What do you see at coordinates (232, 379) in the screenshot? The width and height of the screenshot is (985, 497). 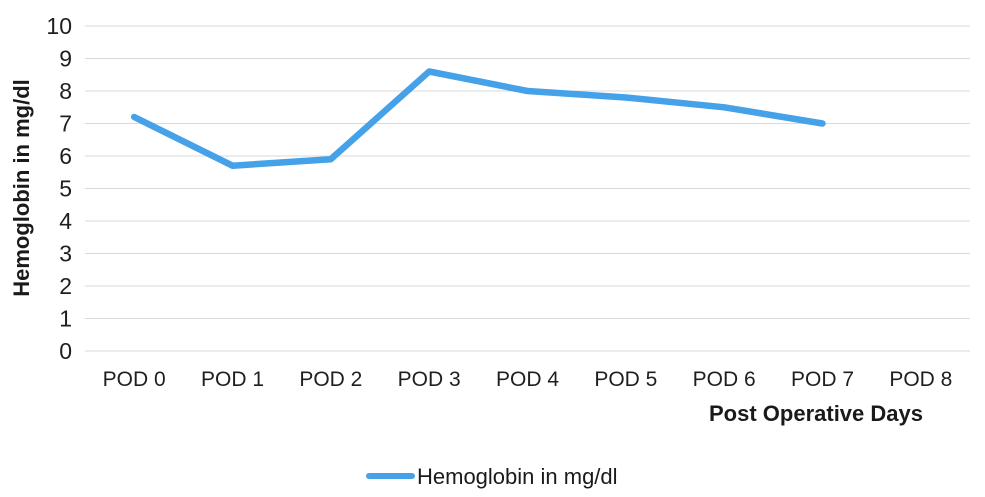 I see `x-tick-label: POD 1` at bounding box center [232, 379].